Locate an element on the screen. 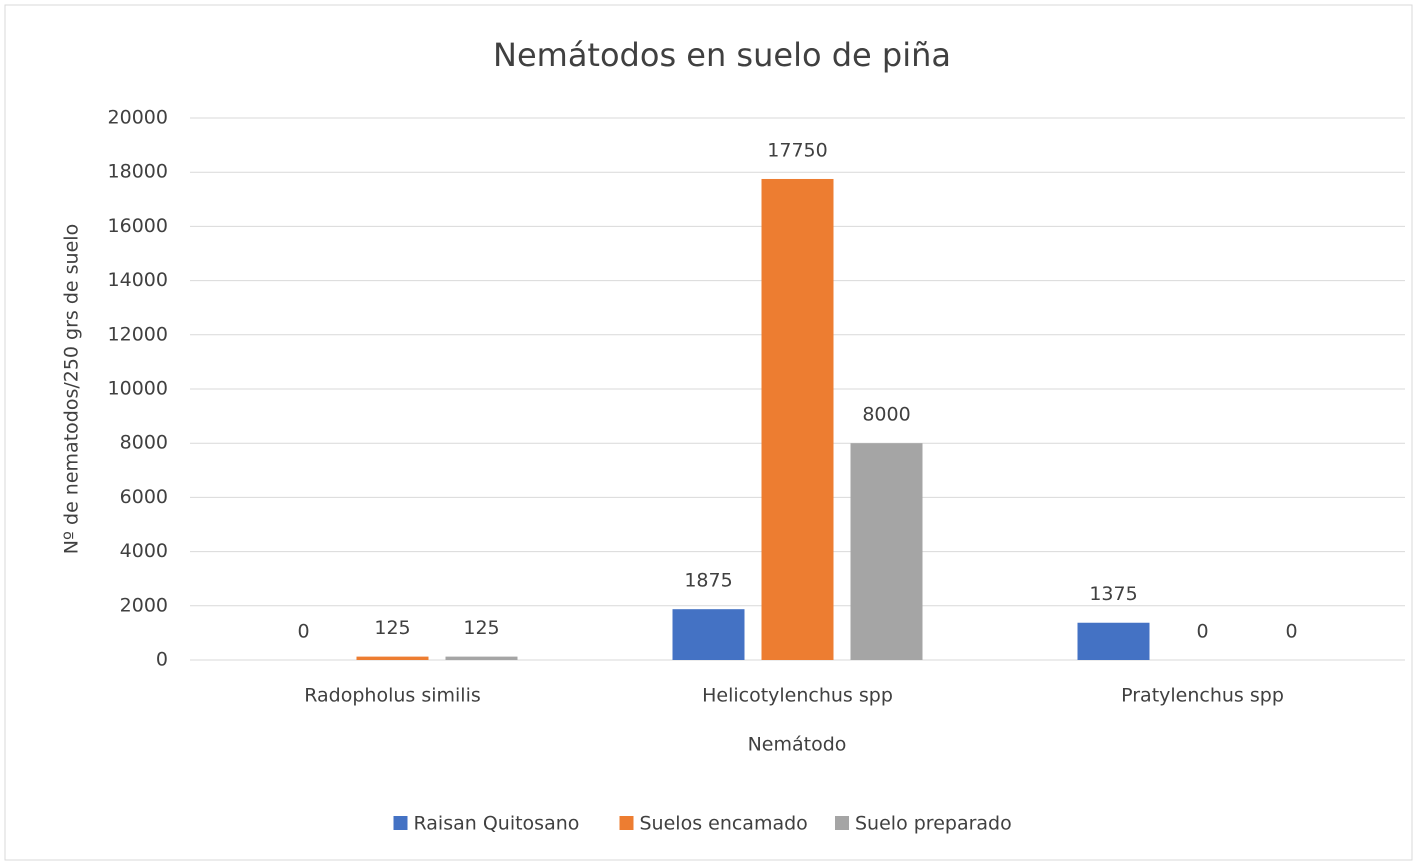  legend-label: Suelos encamado is located at coordinates (724, 824).